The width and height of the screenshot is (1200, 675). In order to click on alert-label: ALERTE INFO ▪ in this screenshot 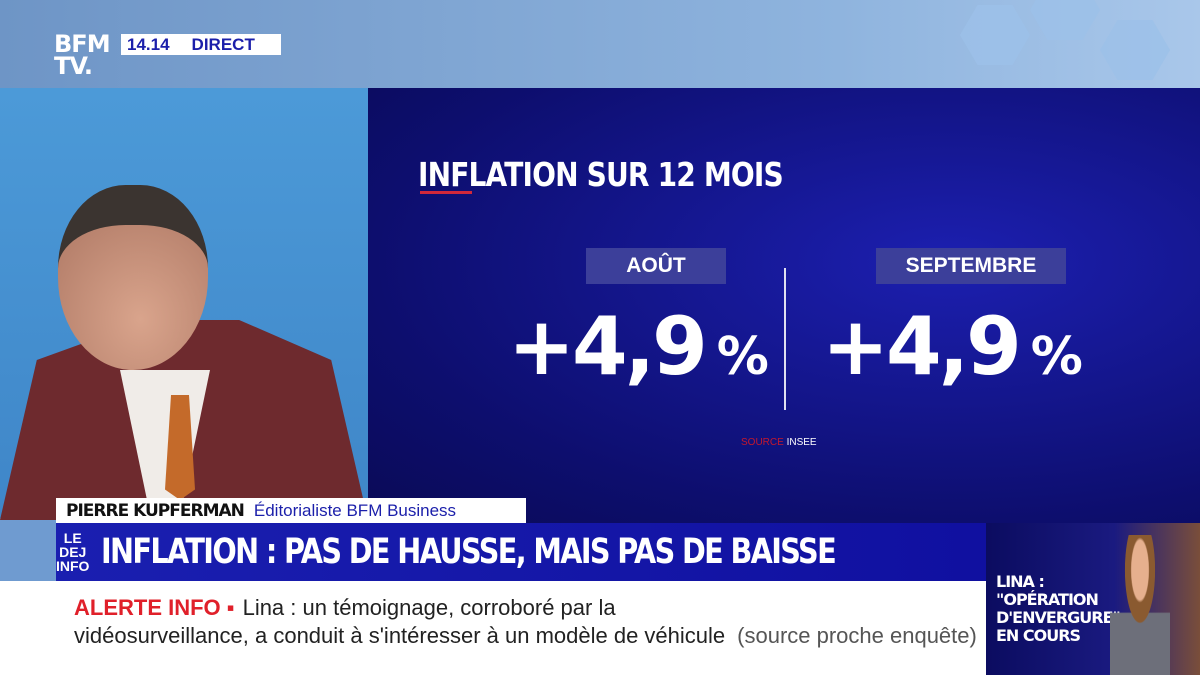, I will do `click(154, 607)`.